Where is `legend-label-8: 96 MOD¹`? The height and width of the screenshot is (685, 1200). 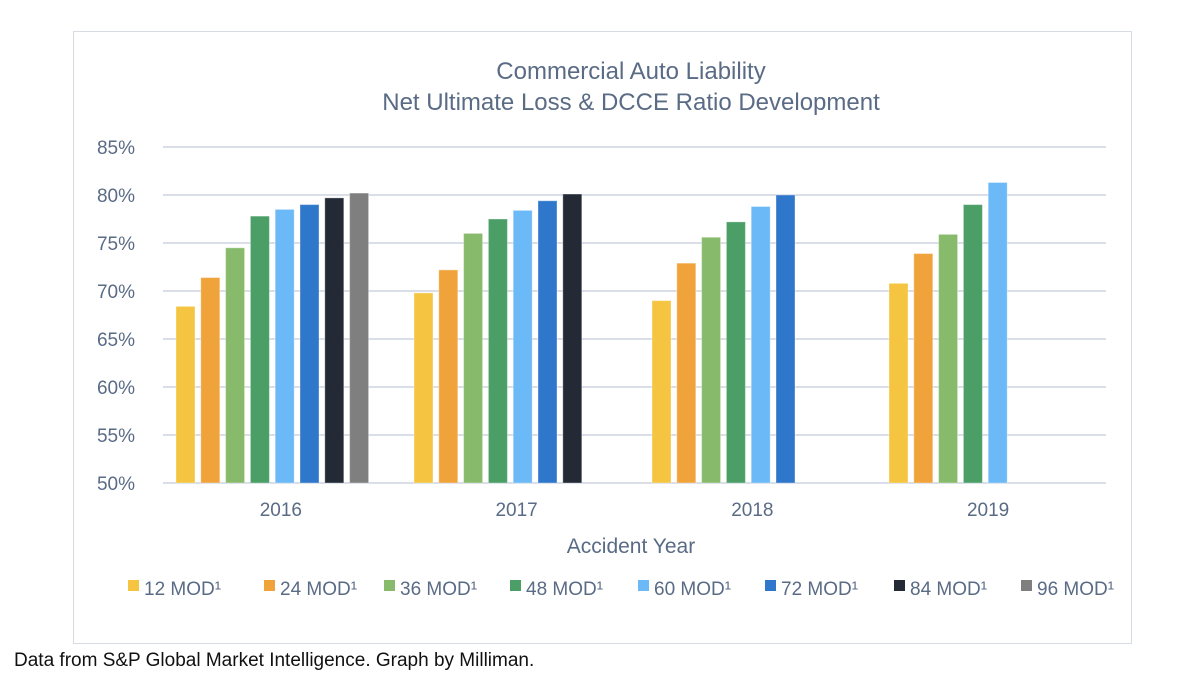
legend-label-8: 96 MOD¹ is located at coordinates (1075, 589).